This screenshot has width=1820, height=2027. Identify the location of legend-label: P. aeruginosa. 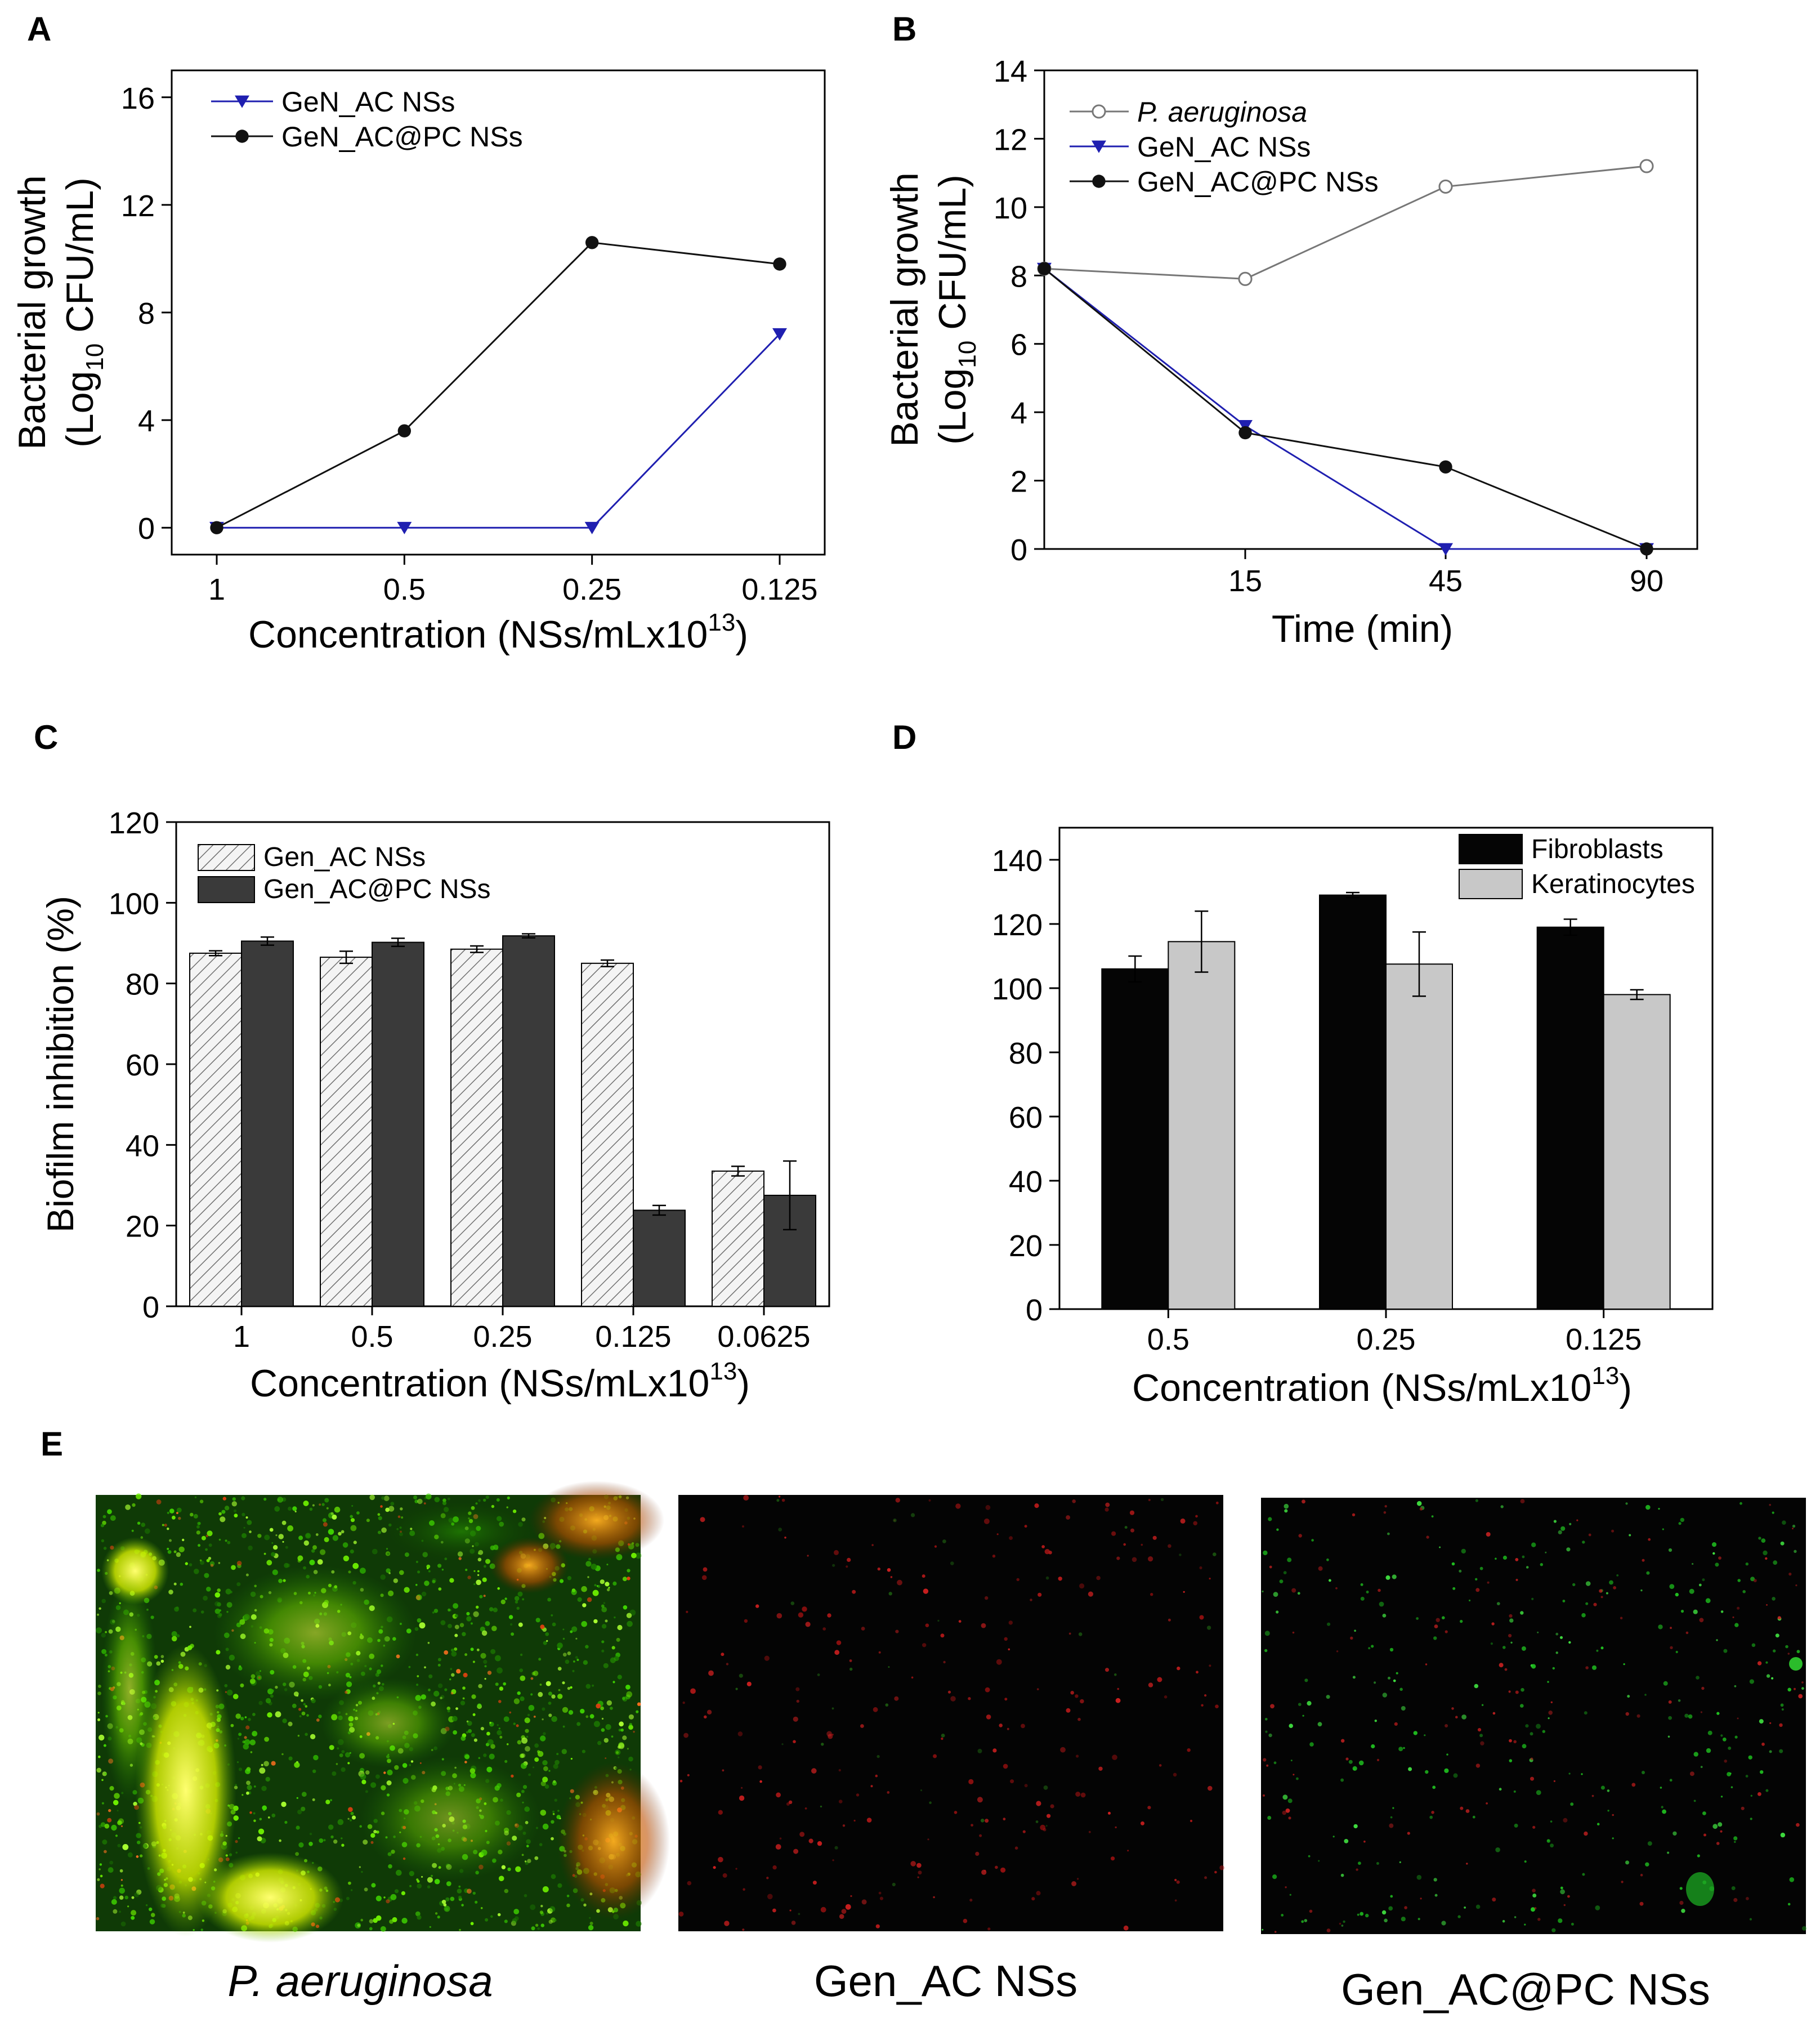
(1222, 112).